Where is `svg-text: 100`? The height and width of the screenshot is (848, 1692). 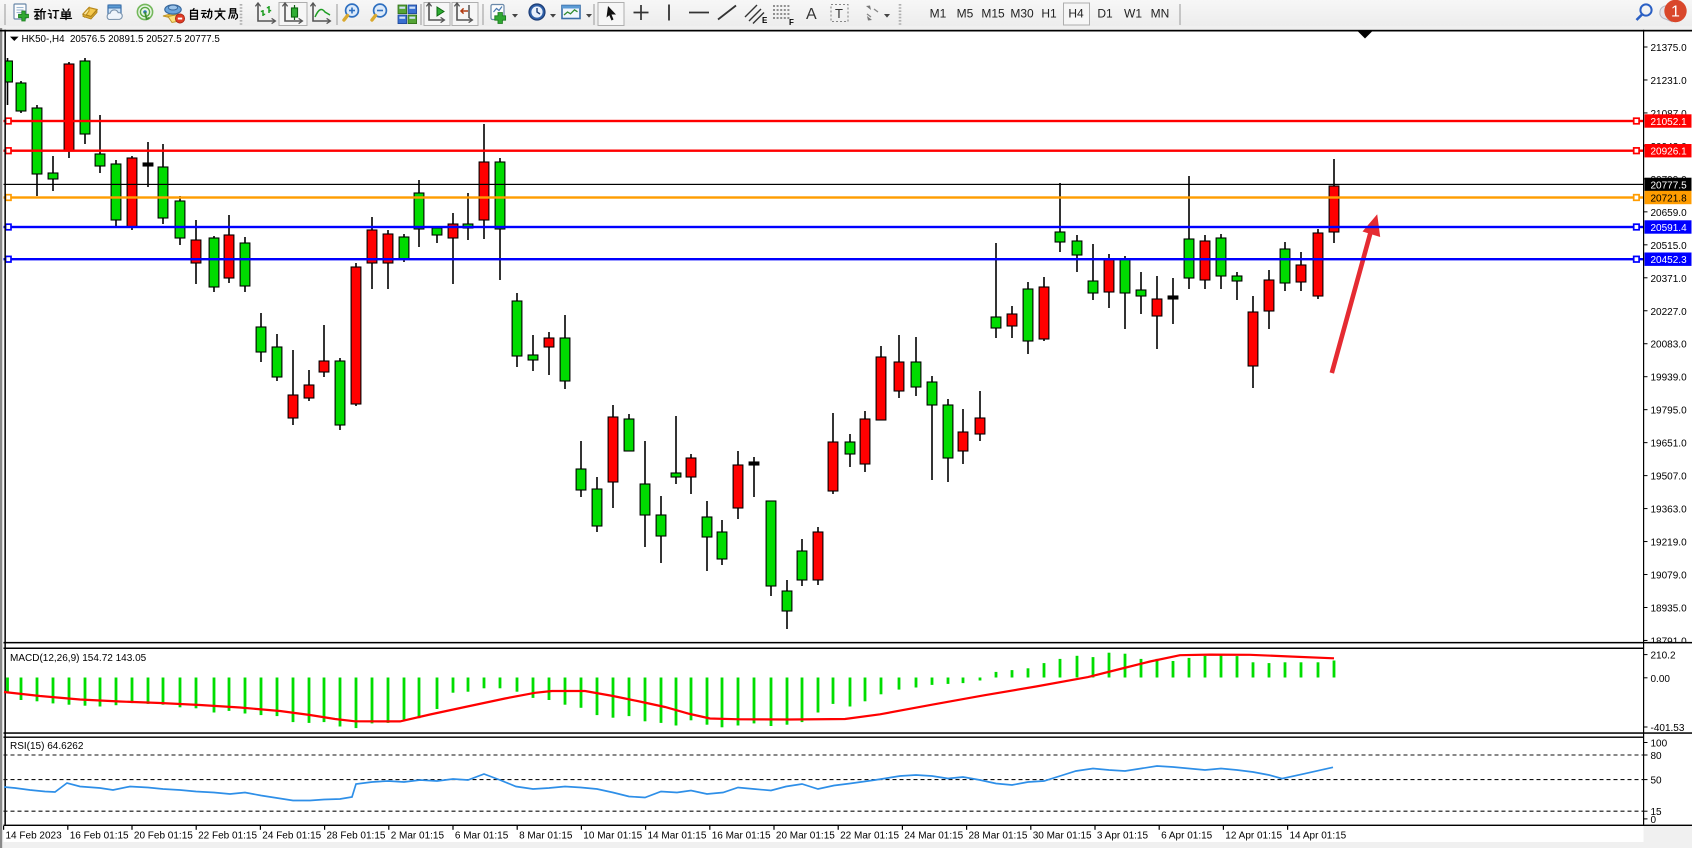 svg-text: 100 is located at coordinates (1659, 744).